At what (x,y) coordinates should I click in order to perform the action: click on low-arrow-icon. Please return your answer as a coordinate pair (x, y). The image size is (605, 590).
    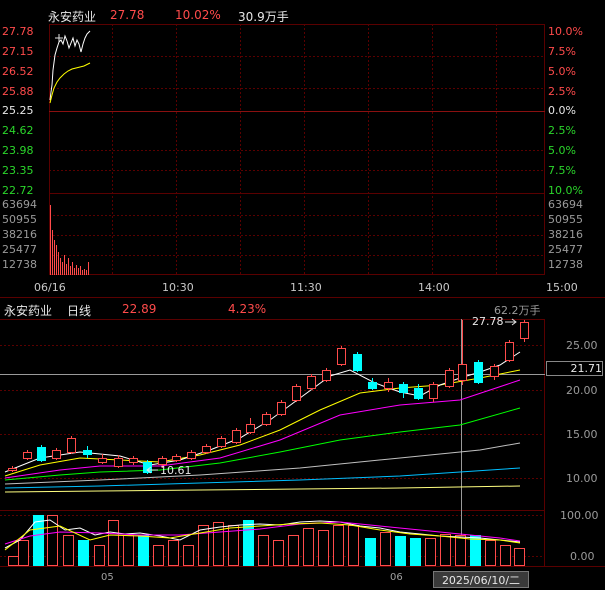
    Looking at the image, I should click on (152, 470).